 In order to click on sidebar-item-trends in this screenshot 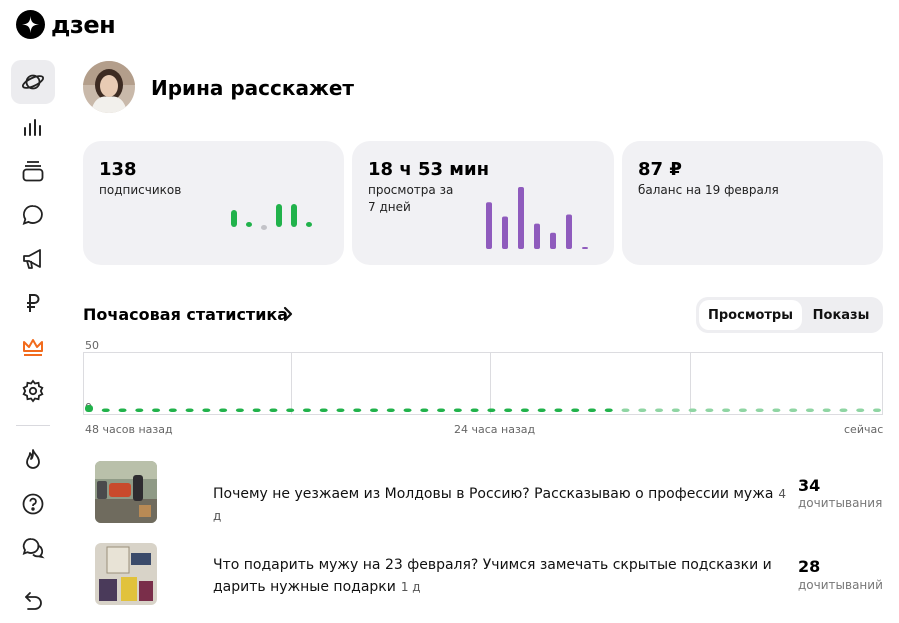, I will do `click(33, 460)`.